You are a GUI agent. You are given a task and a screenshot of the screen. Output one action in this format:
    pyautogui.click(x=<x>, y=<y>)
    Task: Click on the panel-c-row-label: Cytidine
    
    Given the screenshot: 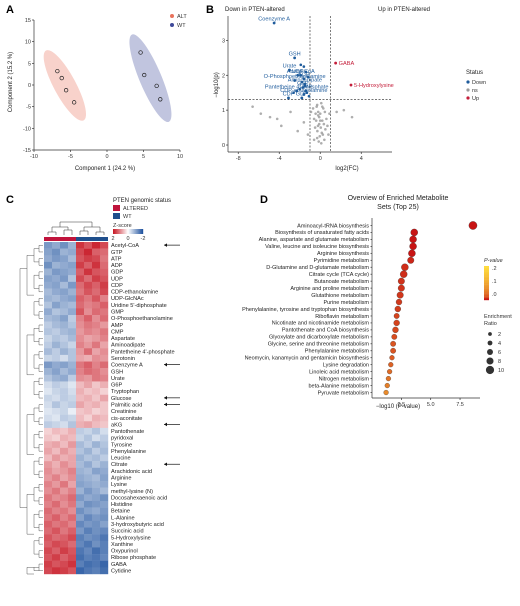 What is the action you would take?
    pyautogui.click(x=121, y=571)
    